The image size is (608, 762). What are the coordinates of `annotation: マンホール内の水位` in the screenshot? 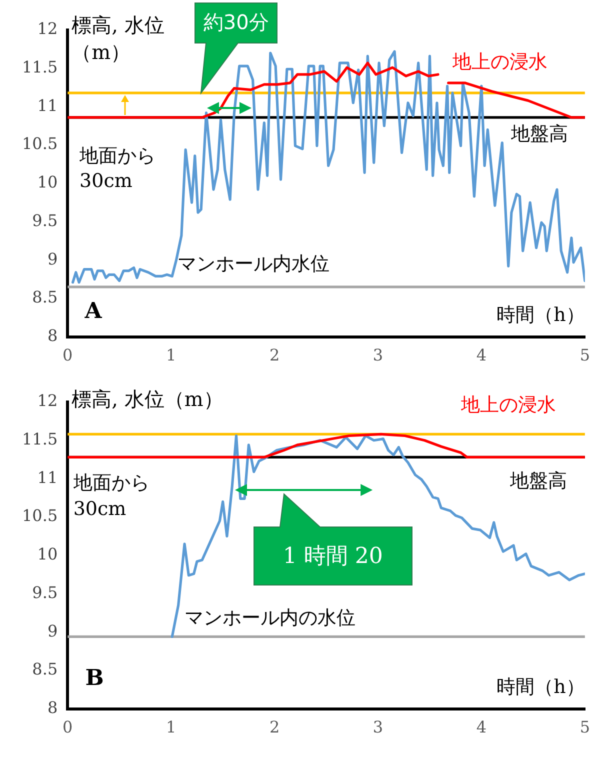 It's located at (270, 619).